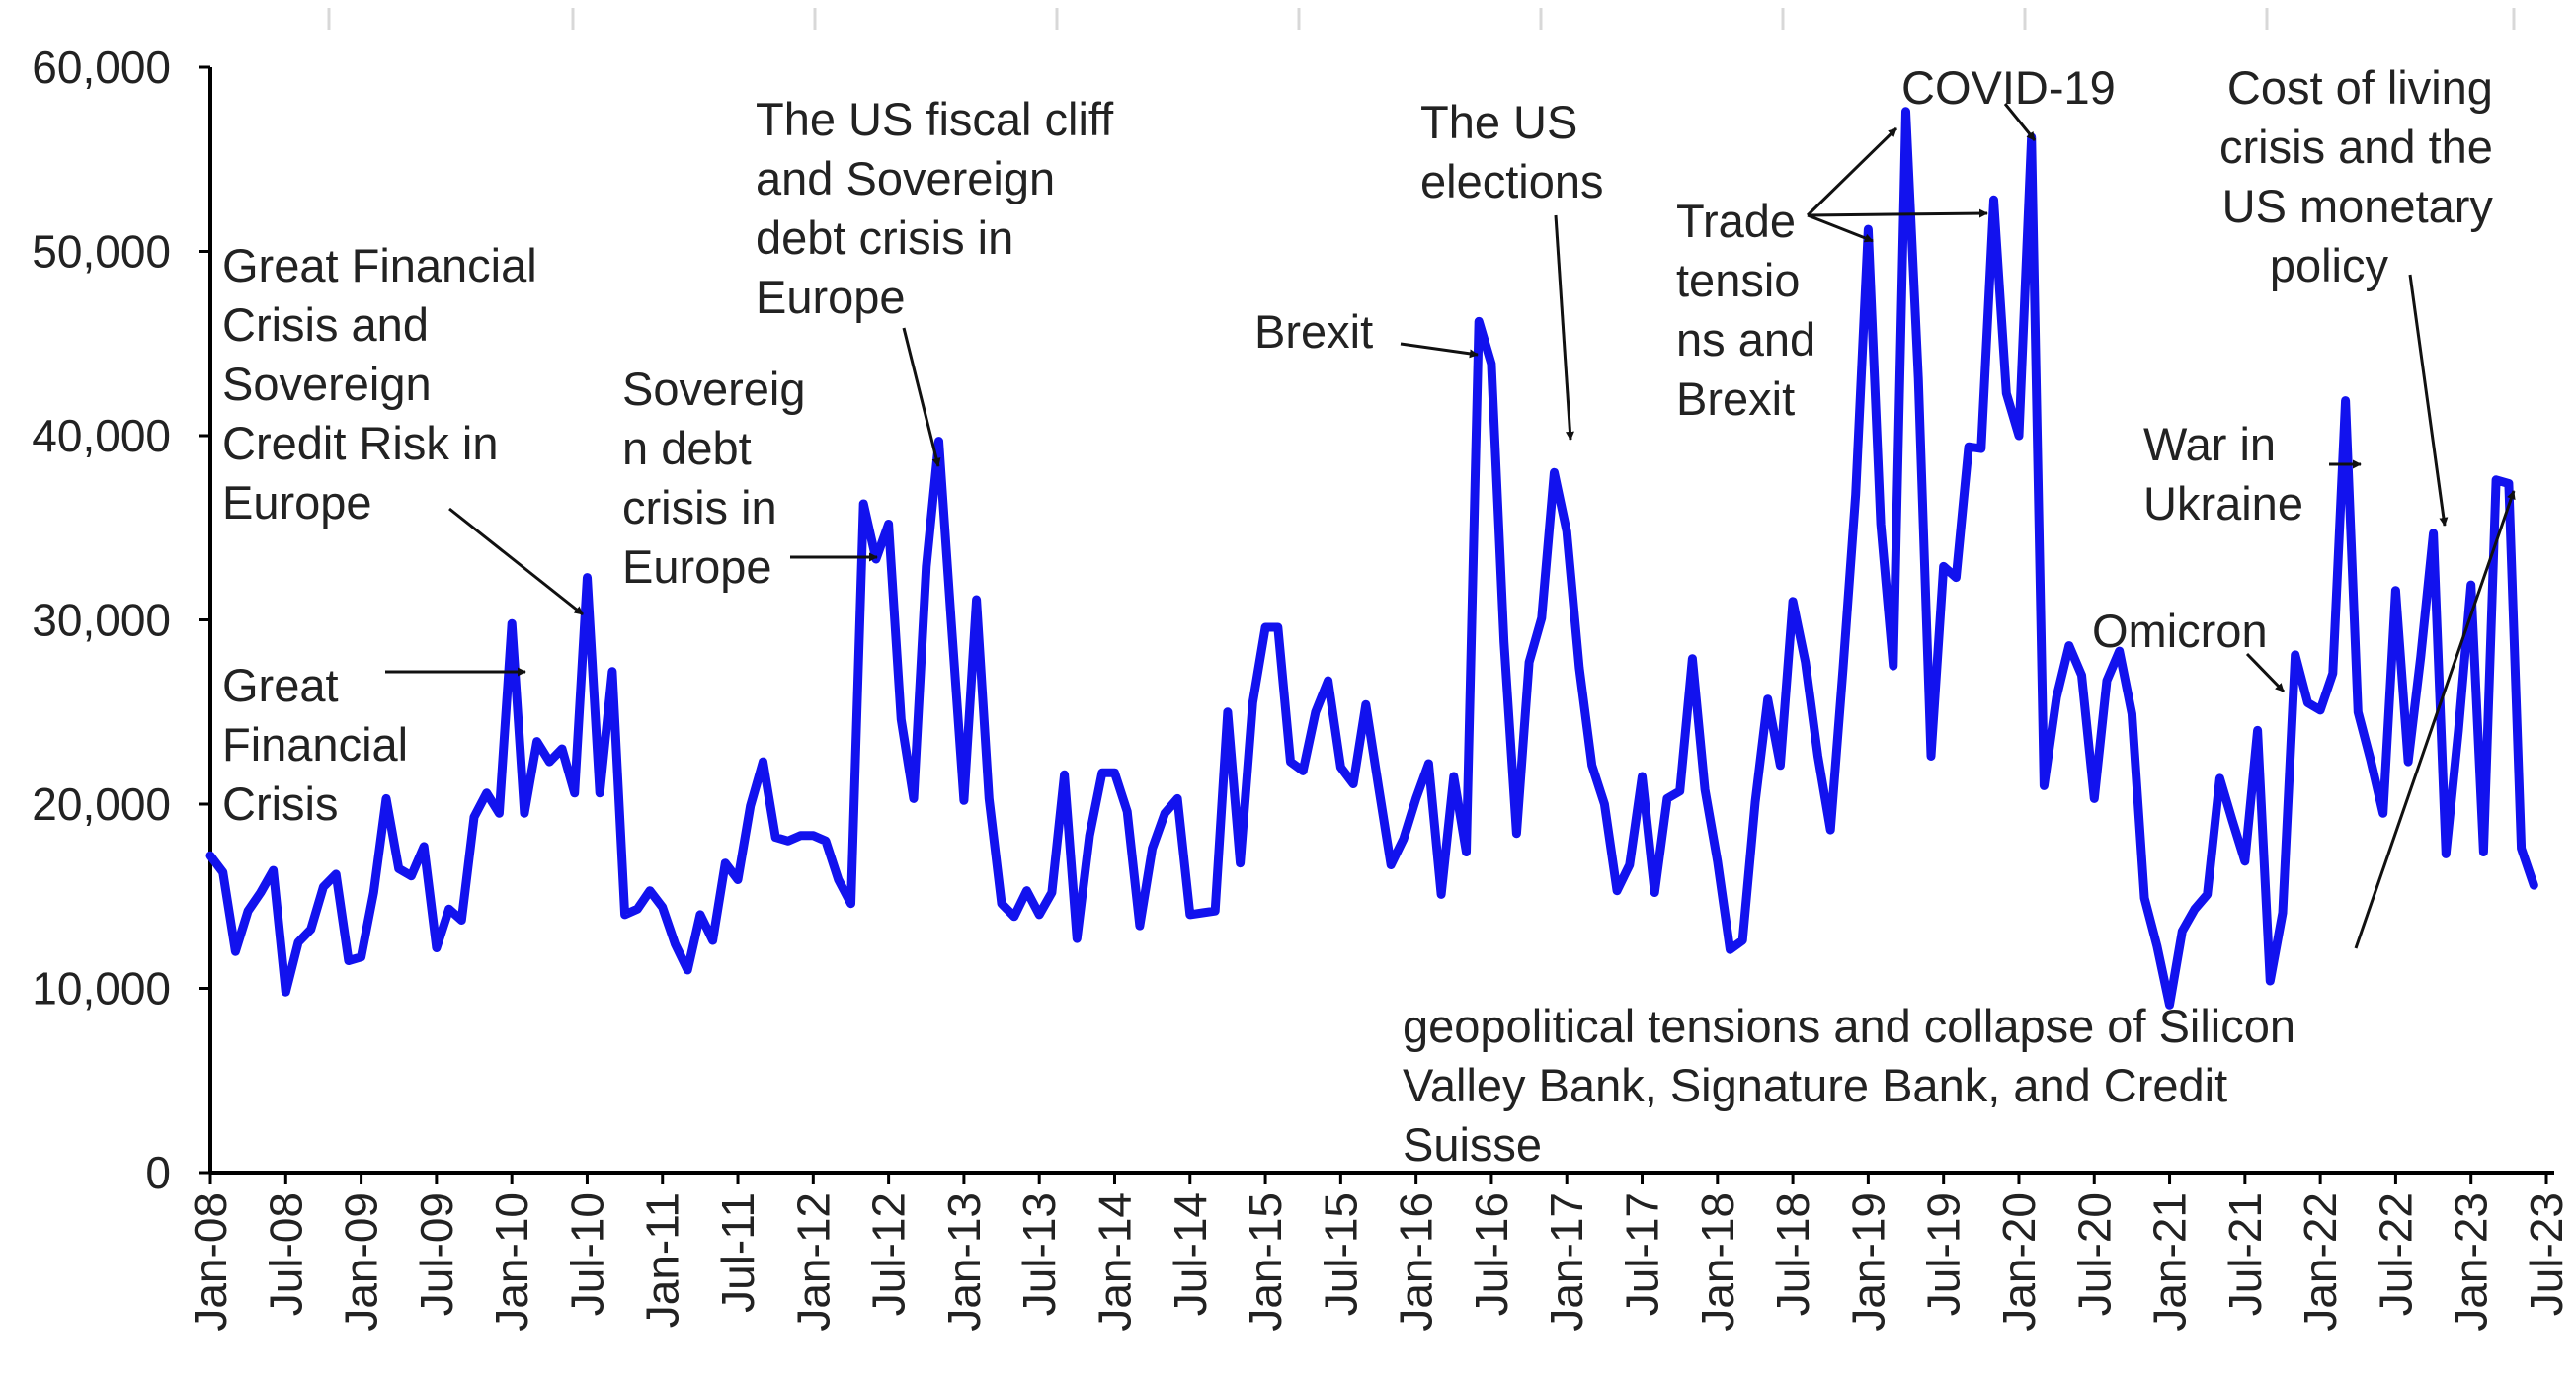 Image resolution: width=2576 pixels, height=1384 pixels. I want to click on x-tick-label: Jul-11, so click(738, 1252).